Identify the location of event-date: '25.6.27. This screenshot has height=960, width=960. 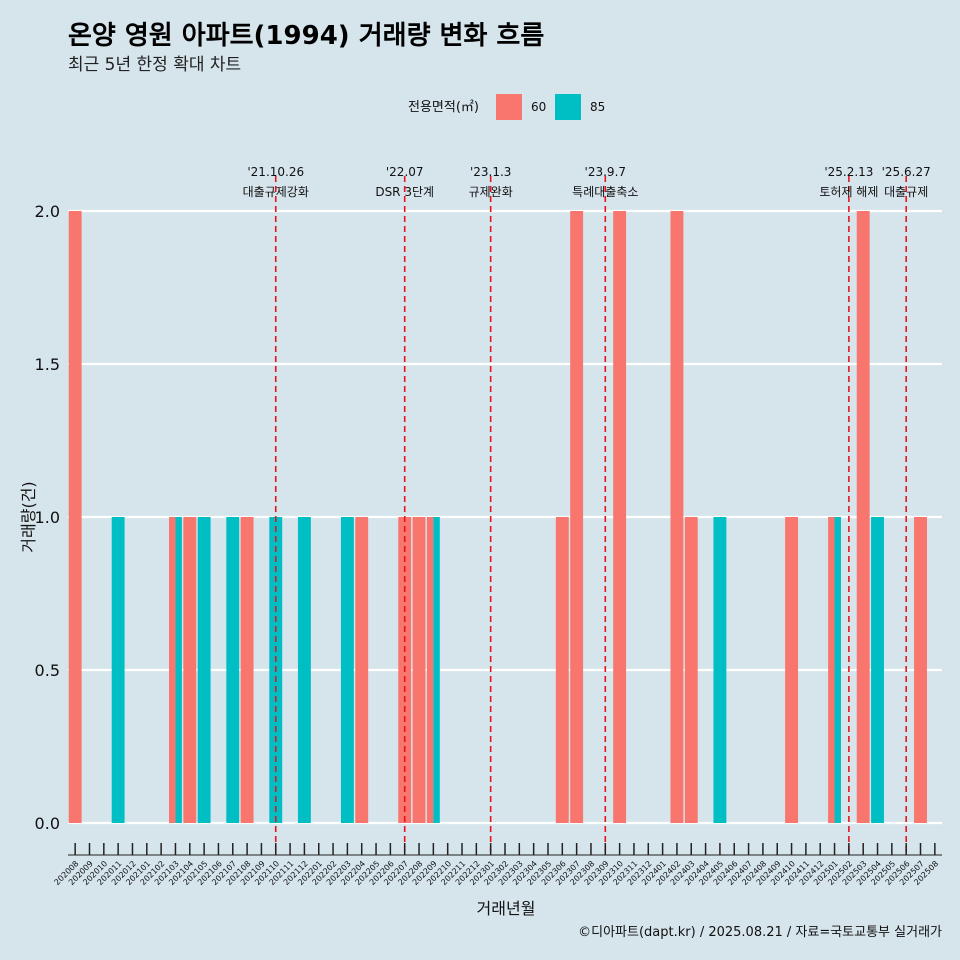
(906, 172).